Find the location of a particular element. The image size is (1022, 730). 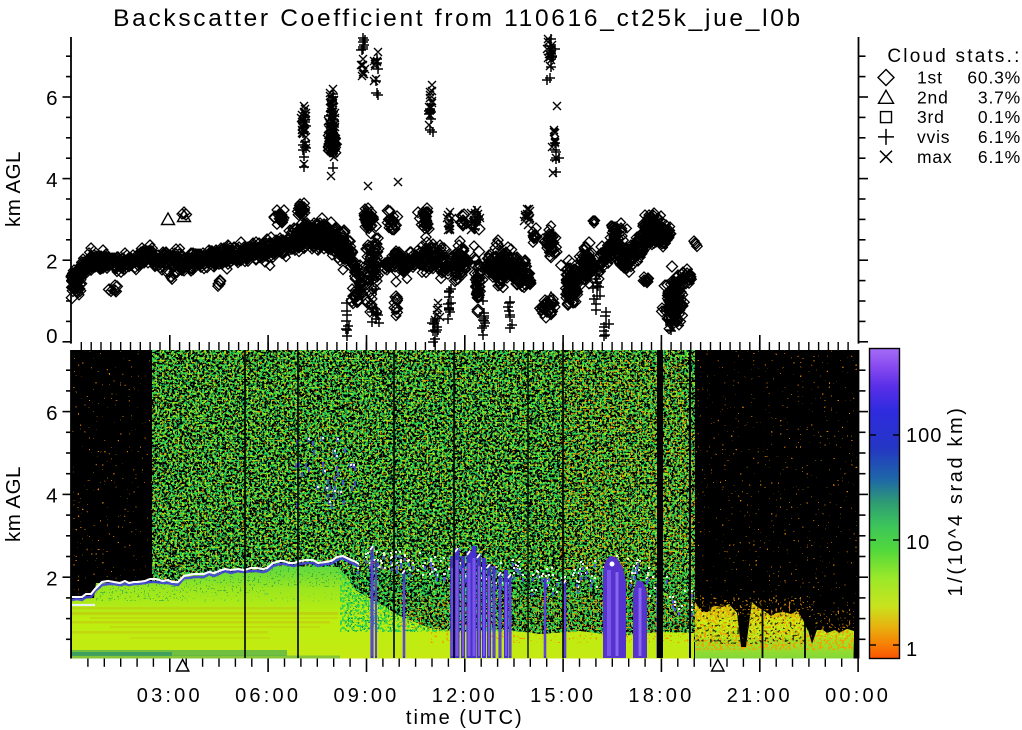

svg-text: 18:00 is located at coordinates (661, 696).